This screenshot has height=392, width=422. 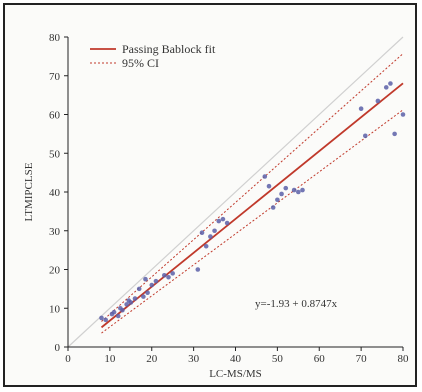 What do you see at coordinates (152, 359) in the screenshot?
I see `x-tick-label: 20` at bounding box center [152, 359].